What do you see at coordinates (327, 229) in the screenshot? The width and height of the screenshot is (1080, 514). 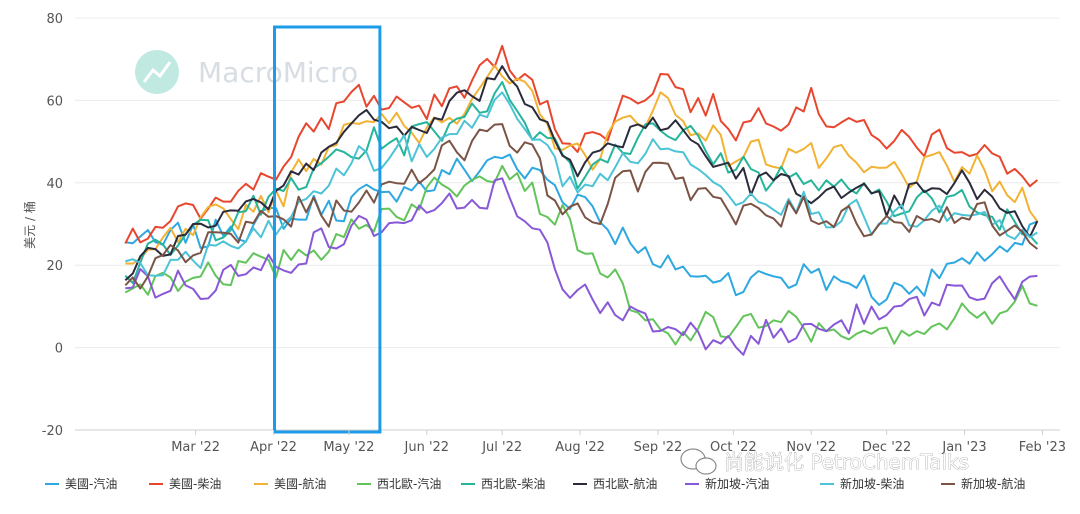 I see `highlight-box` at bounding box center [327, 229].